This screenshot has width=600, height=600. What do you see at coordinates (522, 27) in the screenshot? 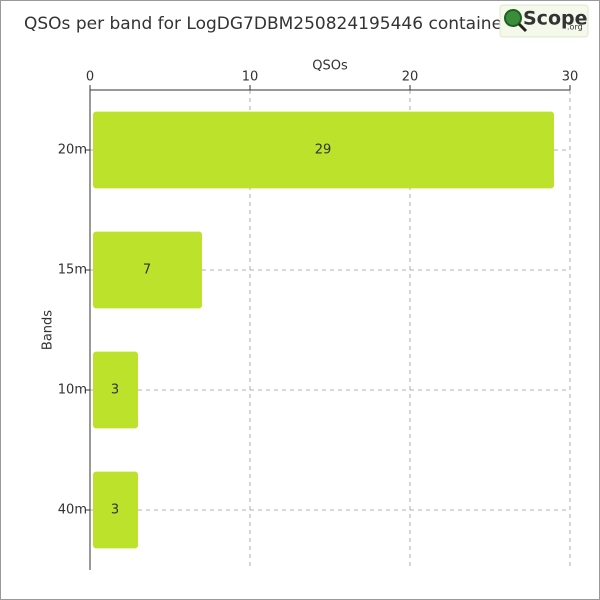
I see `logo-handle` at bounding box center [522, 27].